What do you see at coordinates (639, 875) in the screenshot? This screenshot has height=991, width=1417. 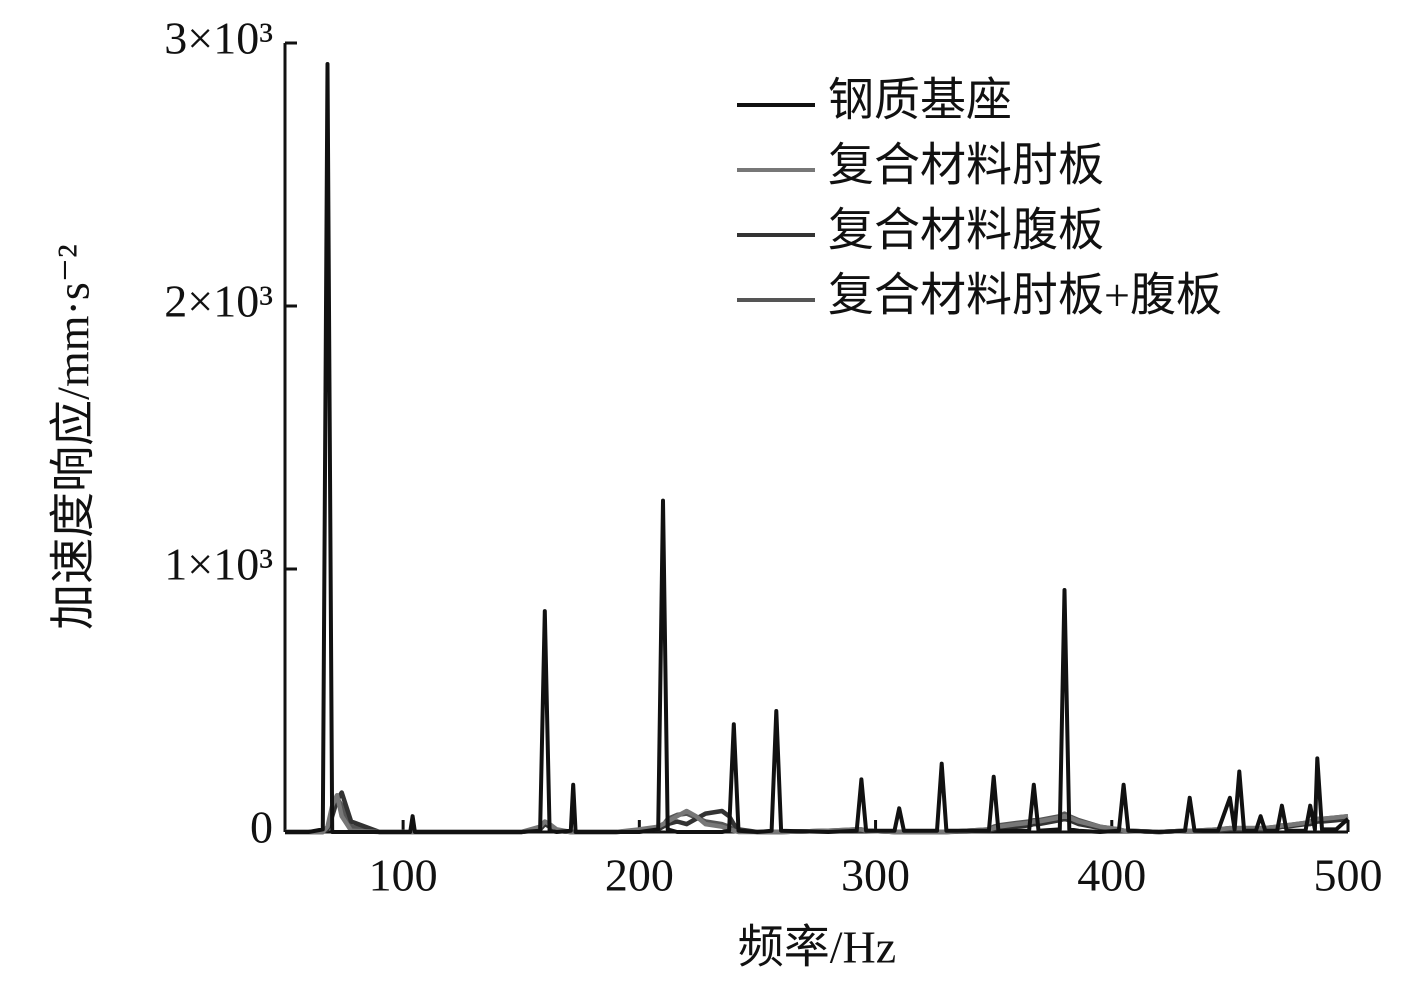 I see `x-tick-label: 200` at bounding box center [639, 875].